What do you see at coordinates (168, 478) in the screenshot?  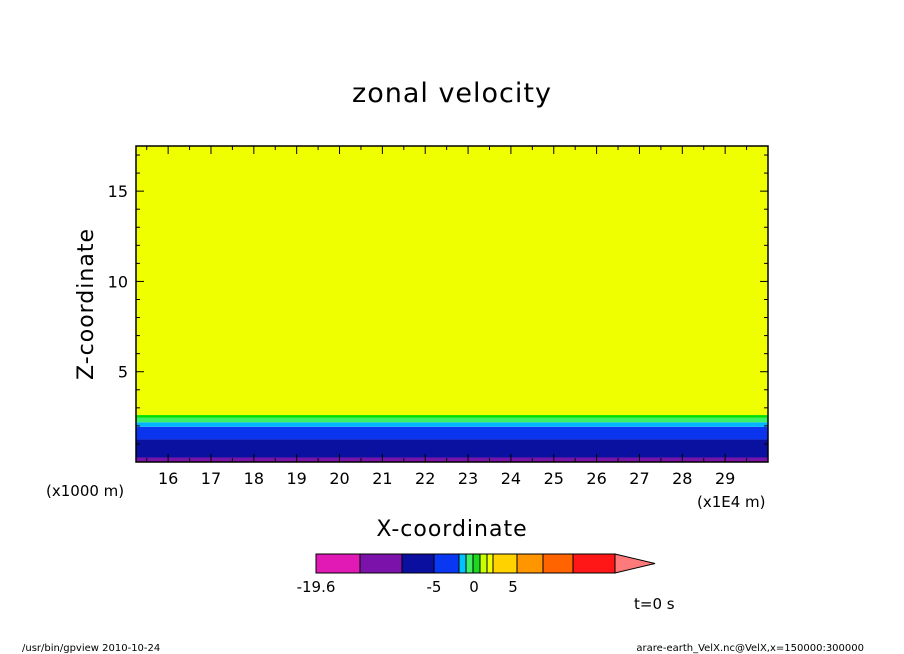 I see `x-tick-label: 16` at bounding box center [168, 478].